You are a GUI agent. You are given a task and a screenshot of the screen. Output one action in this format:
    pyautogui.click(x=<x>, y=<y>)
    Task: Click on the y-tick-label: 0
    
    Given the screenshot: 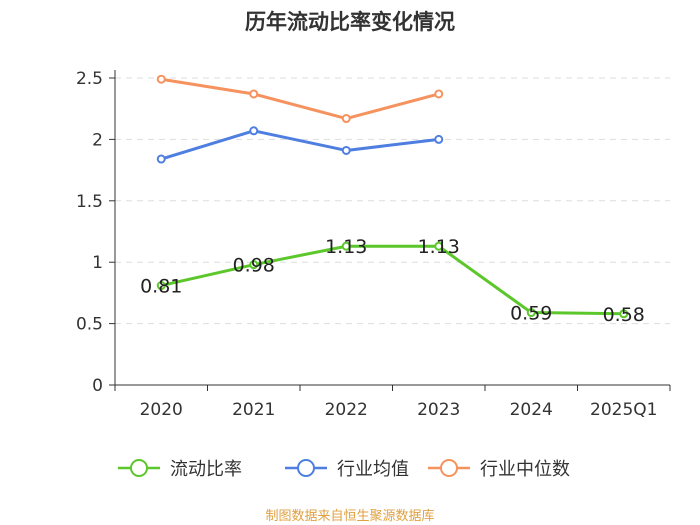 What is the action you would take?
    pyautogui.click(x=97, y=386)
    